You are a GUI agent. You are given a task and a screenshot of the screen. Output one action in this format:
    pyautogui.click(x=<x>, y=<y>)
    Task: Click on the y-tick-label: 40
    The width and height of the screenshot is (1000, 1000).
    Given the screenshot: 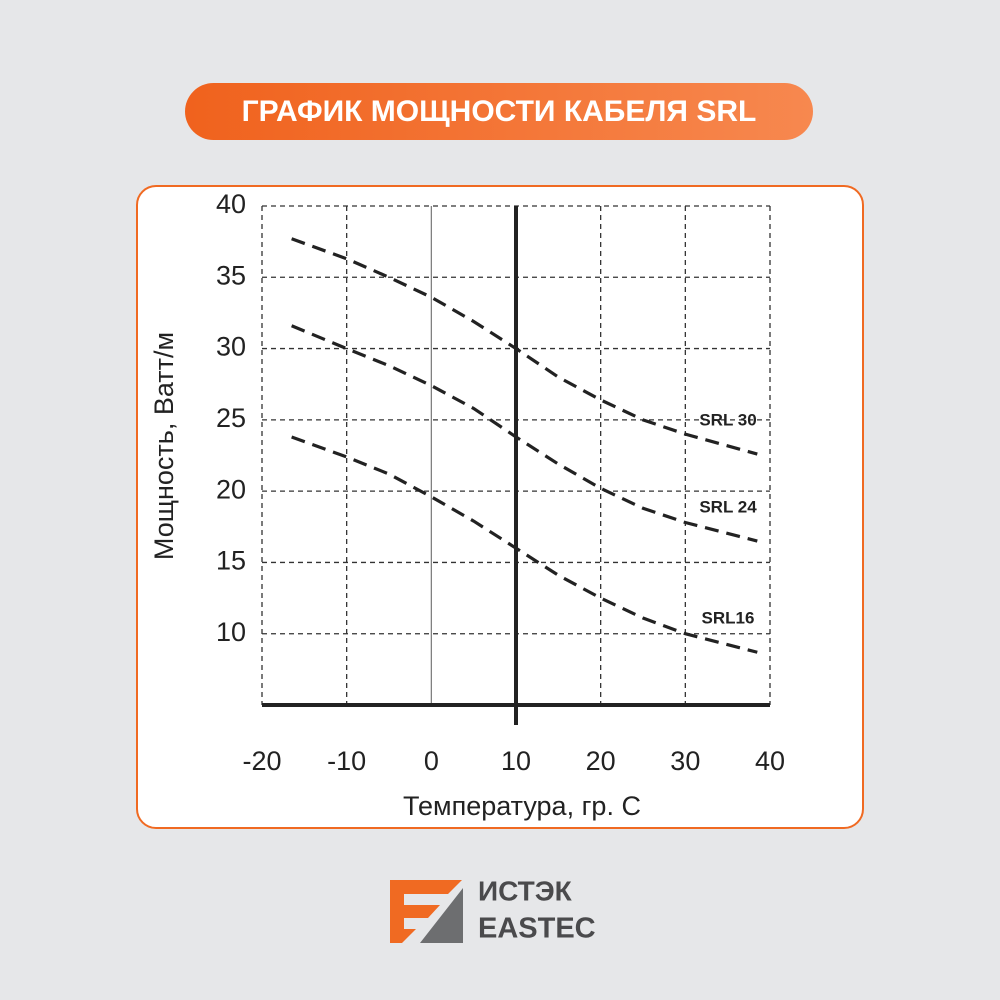 What is the action you would take?
    pyautogui.click(x=231, y=204)
    